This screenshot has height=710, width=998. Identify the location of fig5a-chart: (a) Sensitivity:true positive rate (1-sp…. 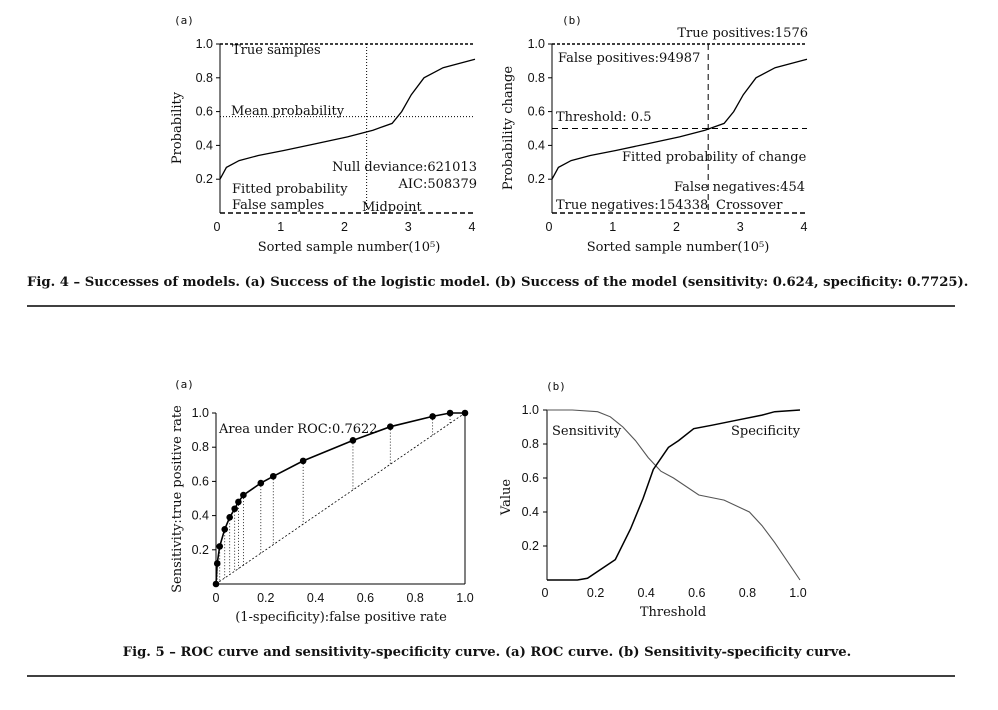
(322, 501).